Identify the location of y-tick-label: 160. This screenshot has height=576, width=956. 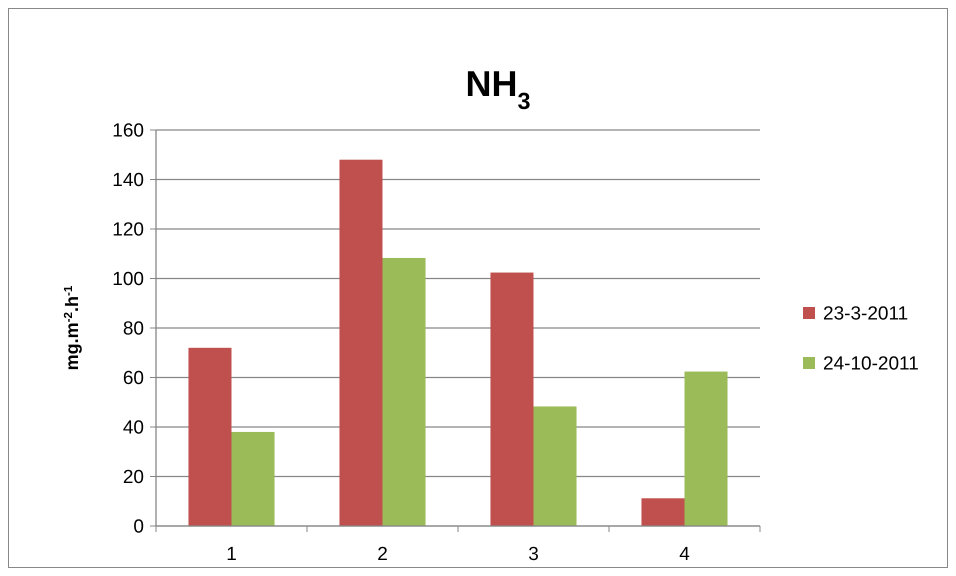
(128, 131).